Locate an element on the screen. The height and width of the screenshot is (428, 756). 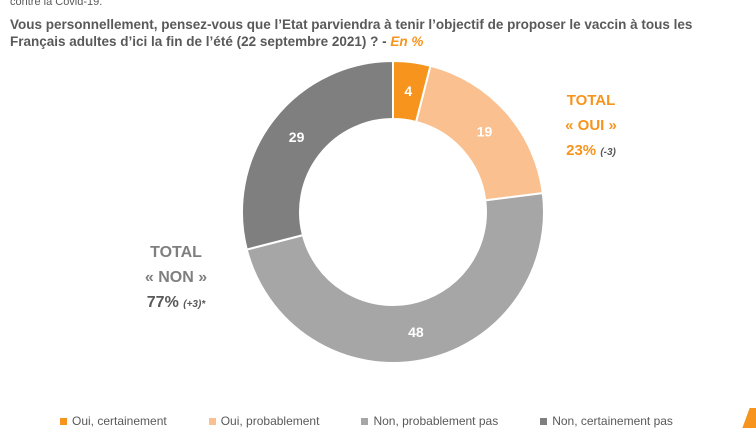
total-non-callout: TOTAL « NON » 77% (+3)* is located at coordinates (176, 278).